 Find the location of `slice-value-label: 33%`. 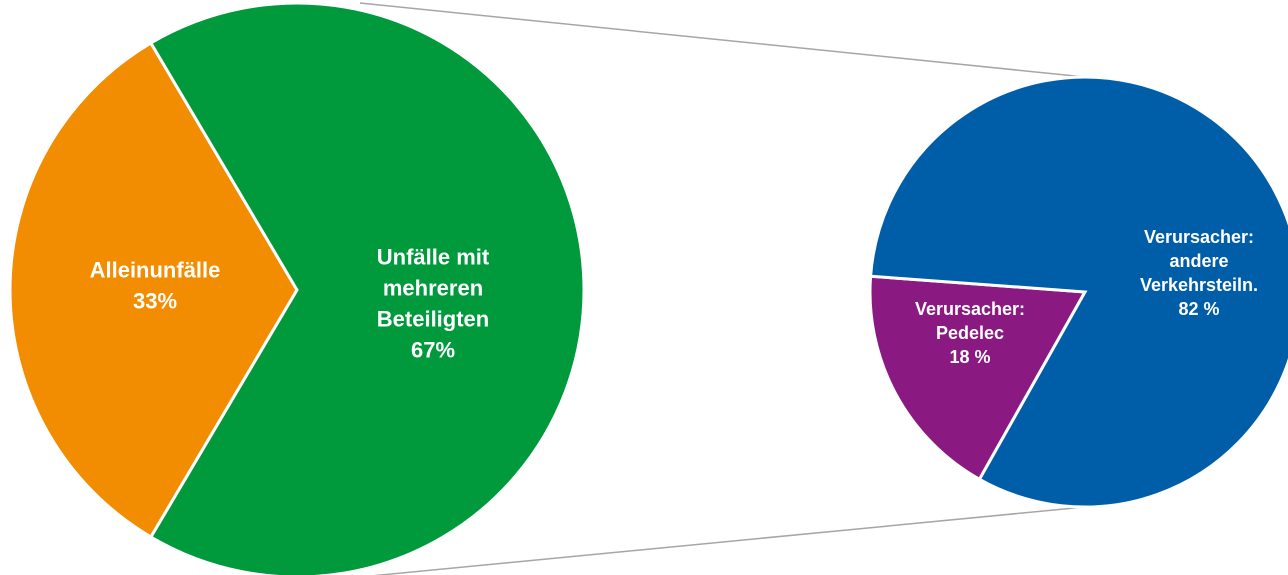

slice-value-label: 33% is located at coordinates (155, 300).